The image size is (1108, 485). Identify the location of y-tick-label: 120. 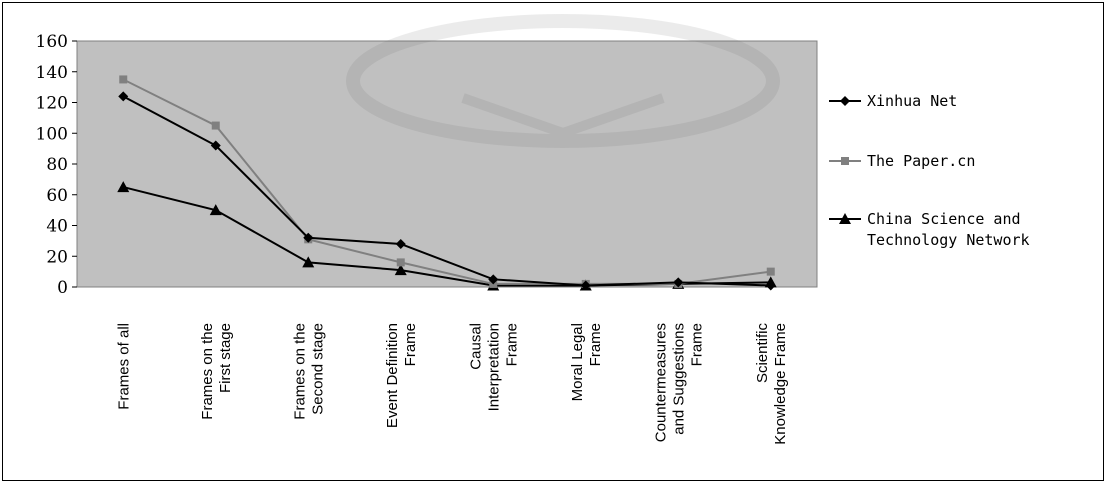
(52, 104).